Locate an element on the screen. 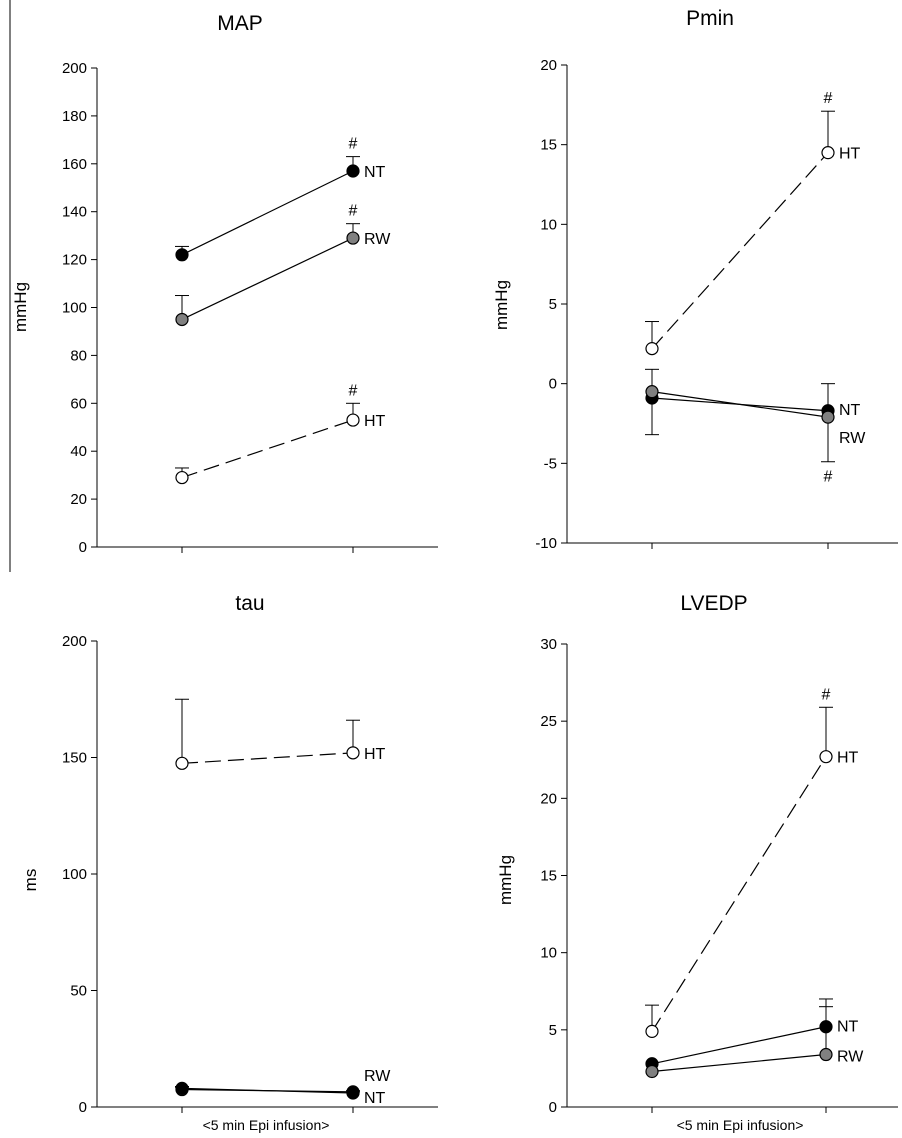  y-axis-label-tau: ms is located at coordinates (30, 880).